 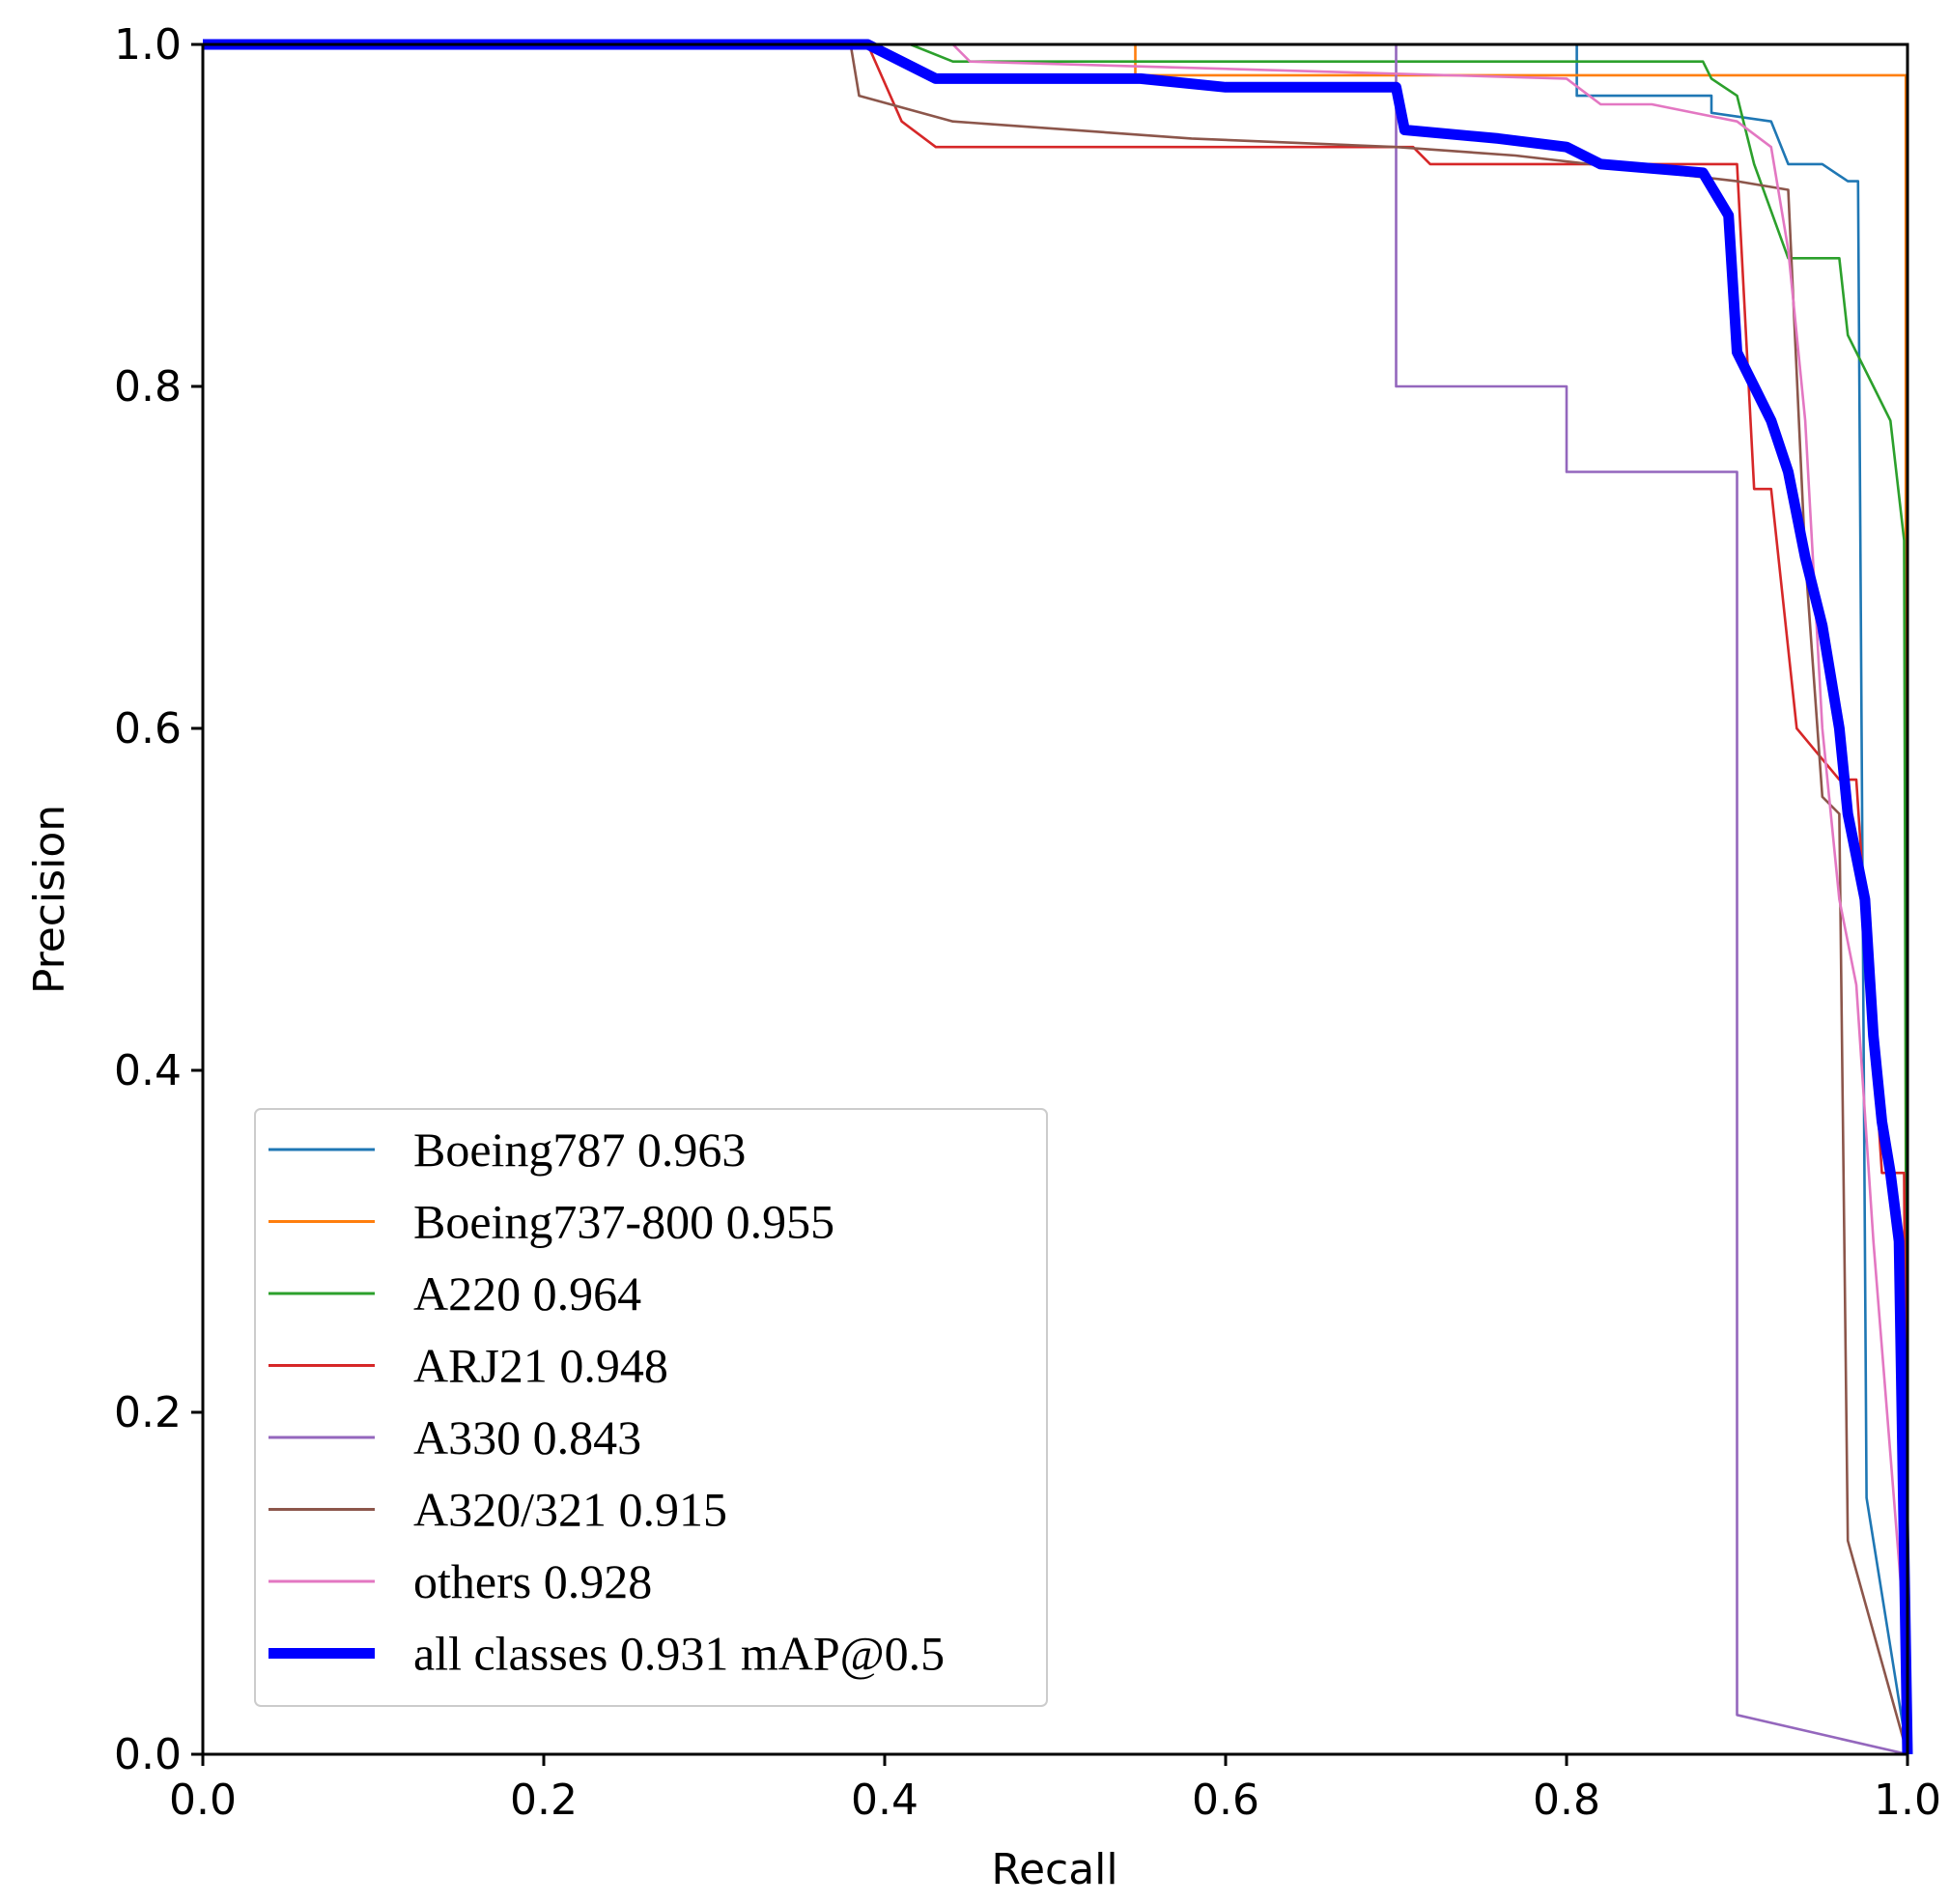 What do you see at coordinates (203, 1800) in the screenshot?
I see `x-tick-label: 0.0` at bounding box center [203, 1800].